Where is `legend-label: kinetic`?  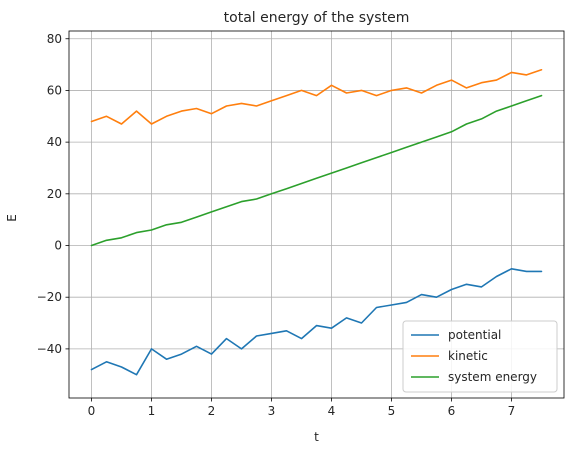
legend-label: kinetic is located at coordinates (468, 356).